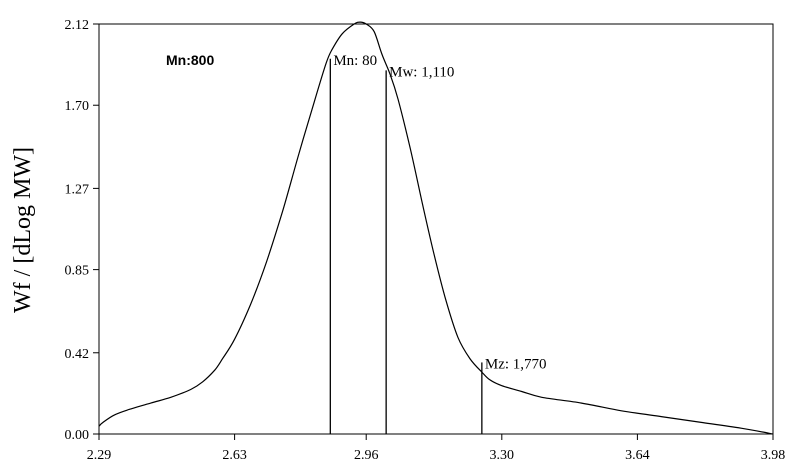 The width and height of the screenshot is (795, 469). What do you see at coordinates (234, 455) in the screenshot?
I see `x-tick-label: 2.63` at bounding box center [234, 455].